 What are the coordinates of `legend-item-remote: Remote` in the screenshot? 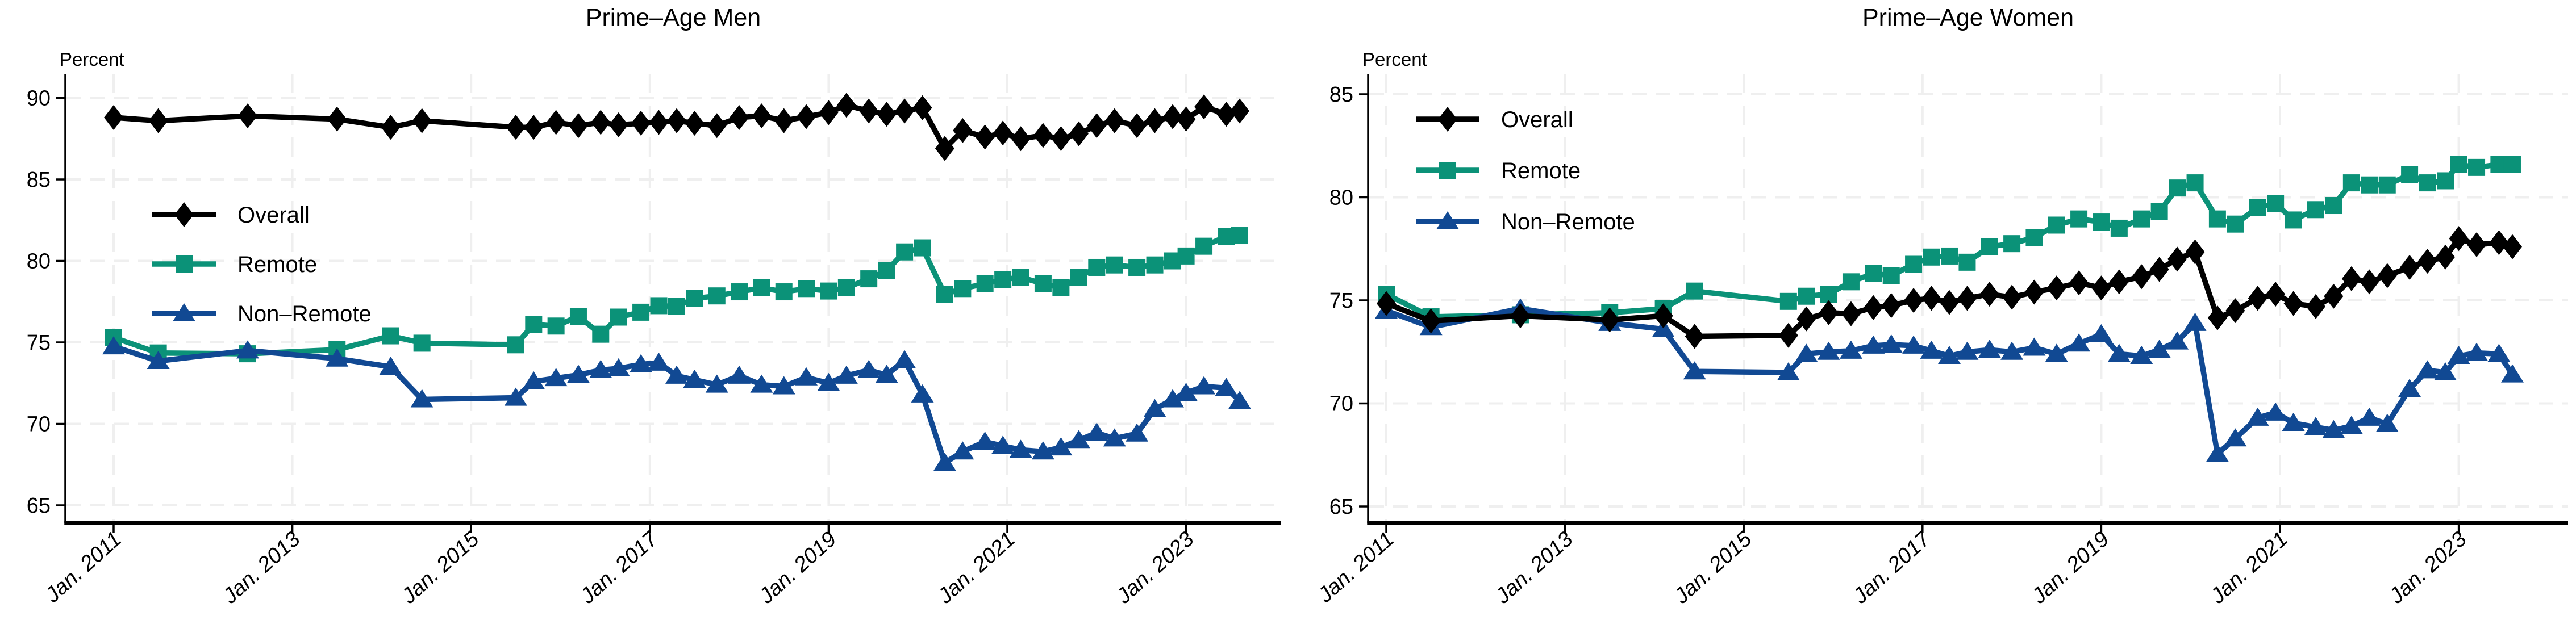 It's located at (1498, 170).